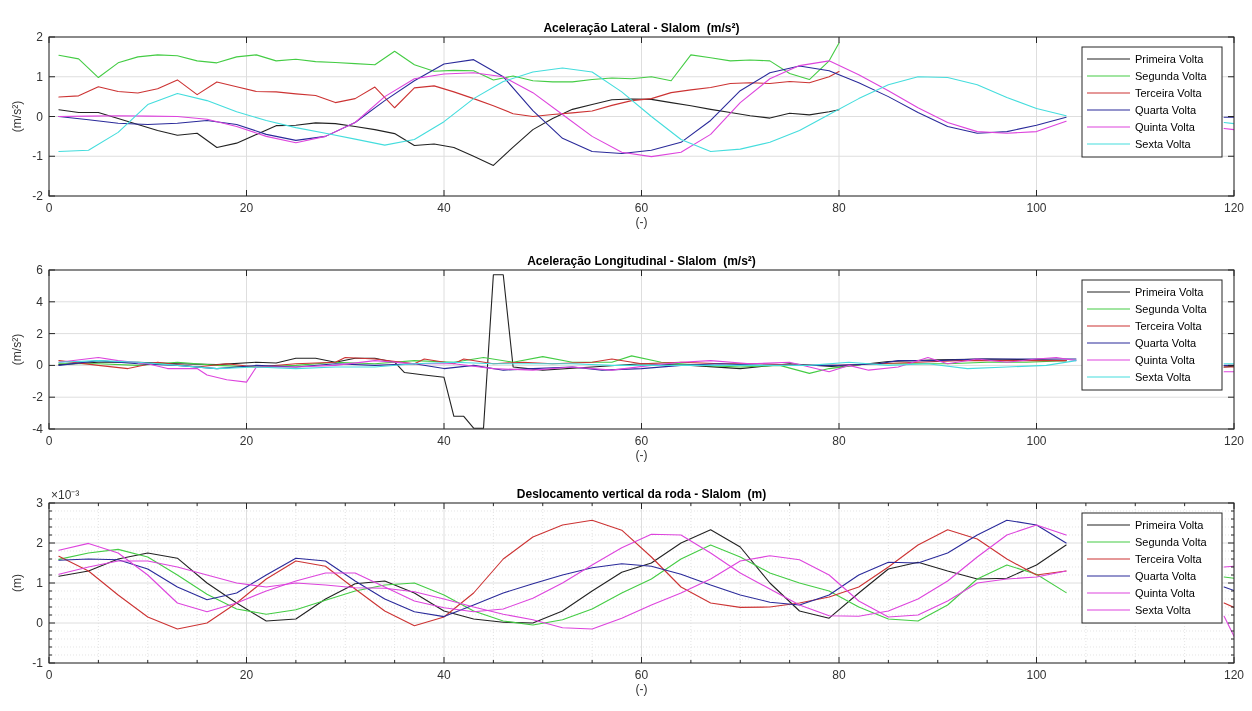 The width and height of the screenshot is (1252, 711). Describe the element at coordinates (65, 495) in the screenshot. I see `text: ×10⁻³` at that location.